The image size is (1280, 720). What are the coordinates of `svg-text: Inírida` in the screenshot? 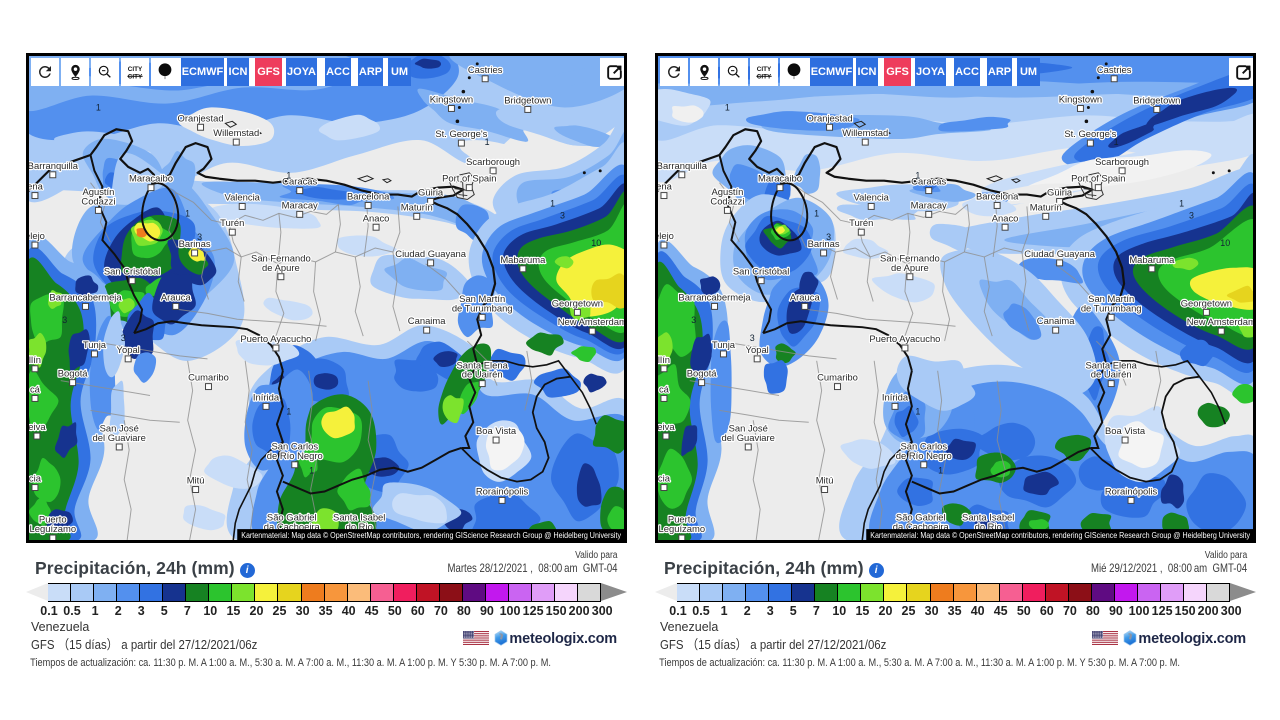 It's located at (266, 396).